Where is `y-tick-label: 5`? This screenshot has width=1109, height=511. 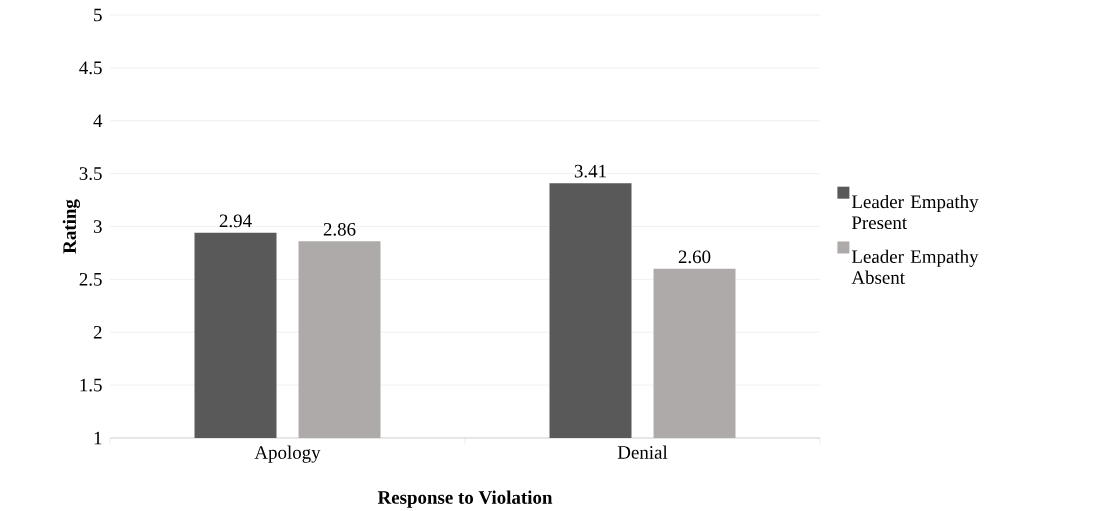 y-tick-label: 5 is located at coordinates (98, 15).